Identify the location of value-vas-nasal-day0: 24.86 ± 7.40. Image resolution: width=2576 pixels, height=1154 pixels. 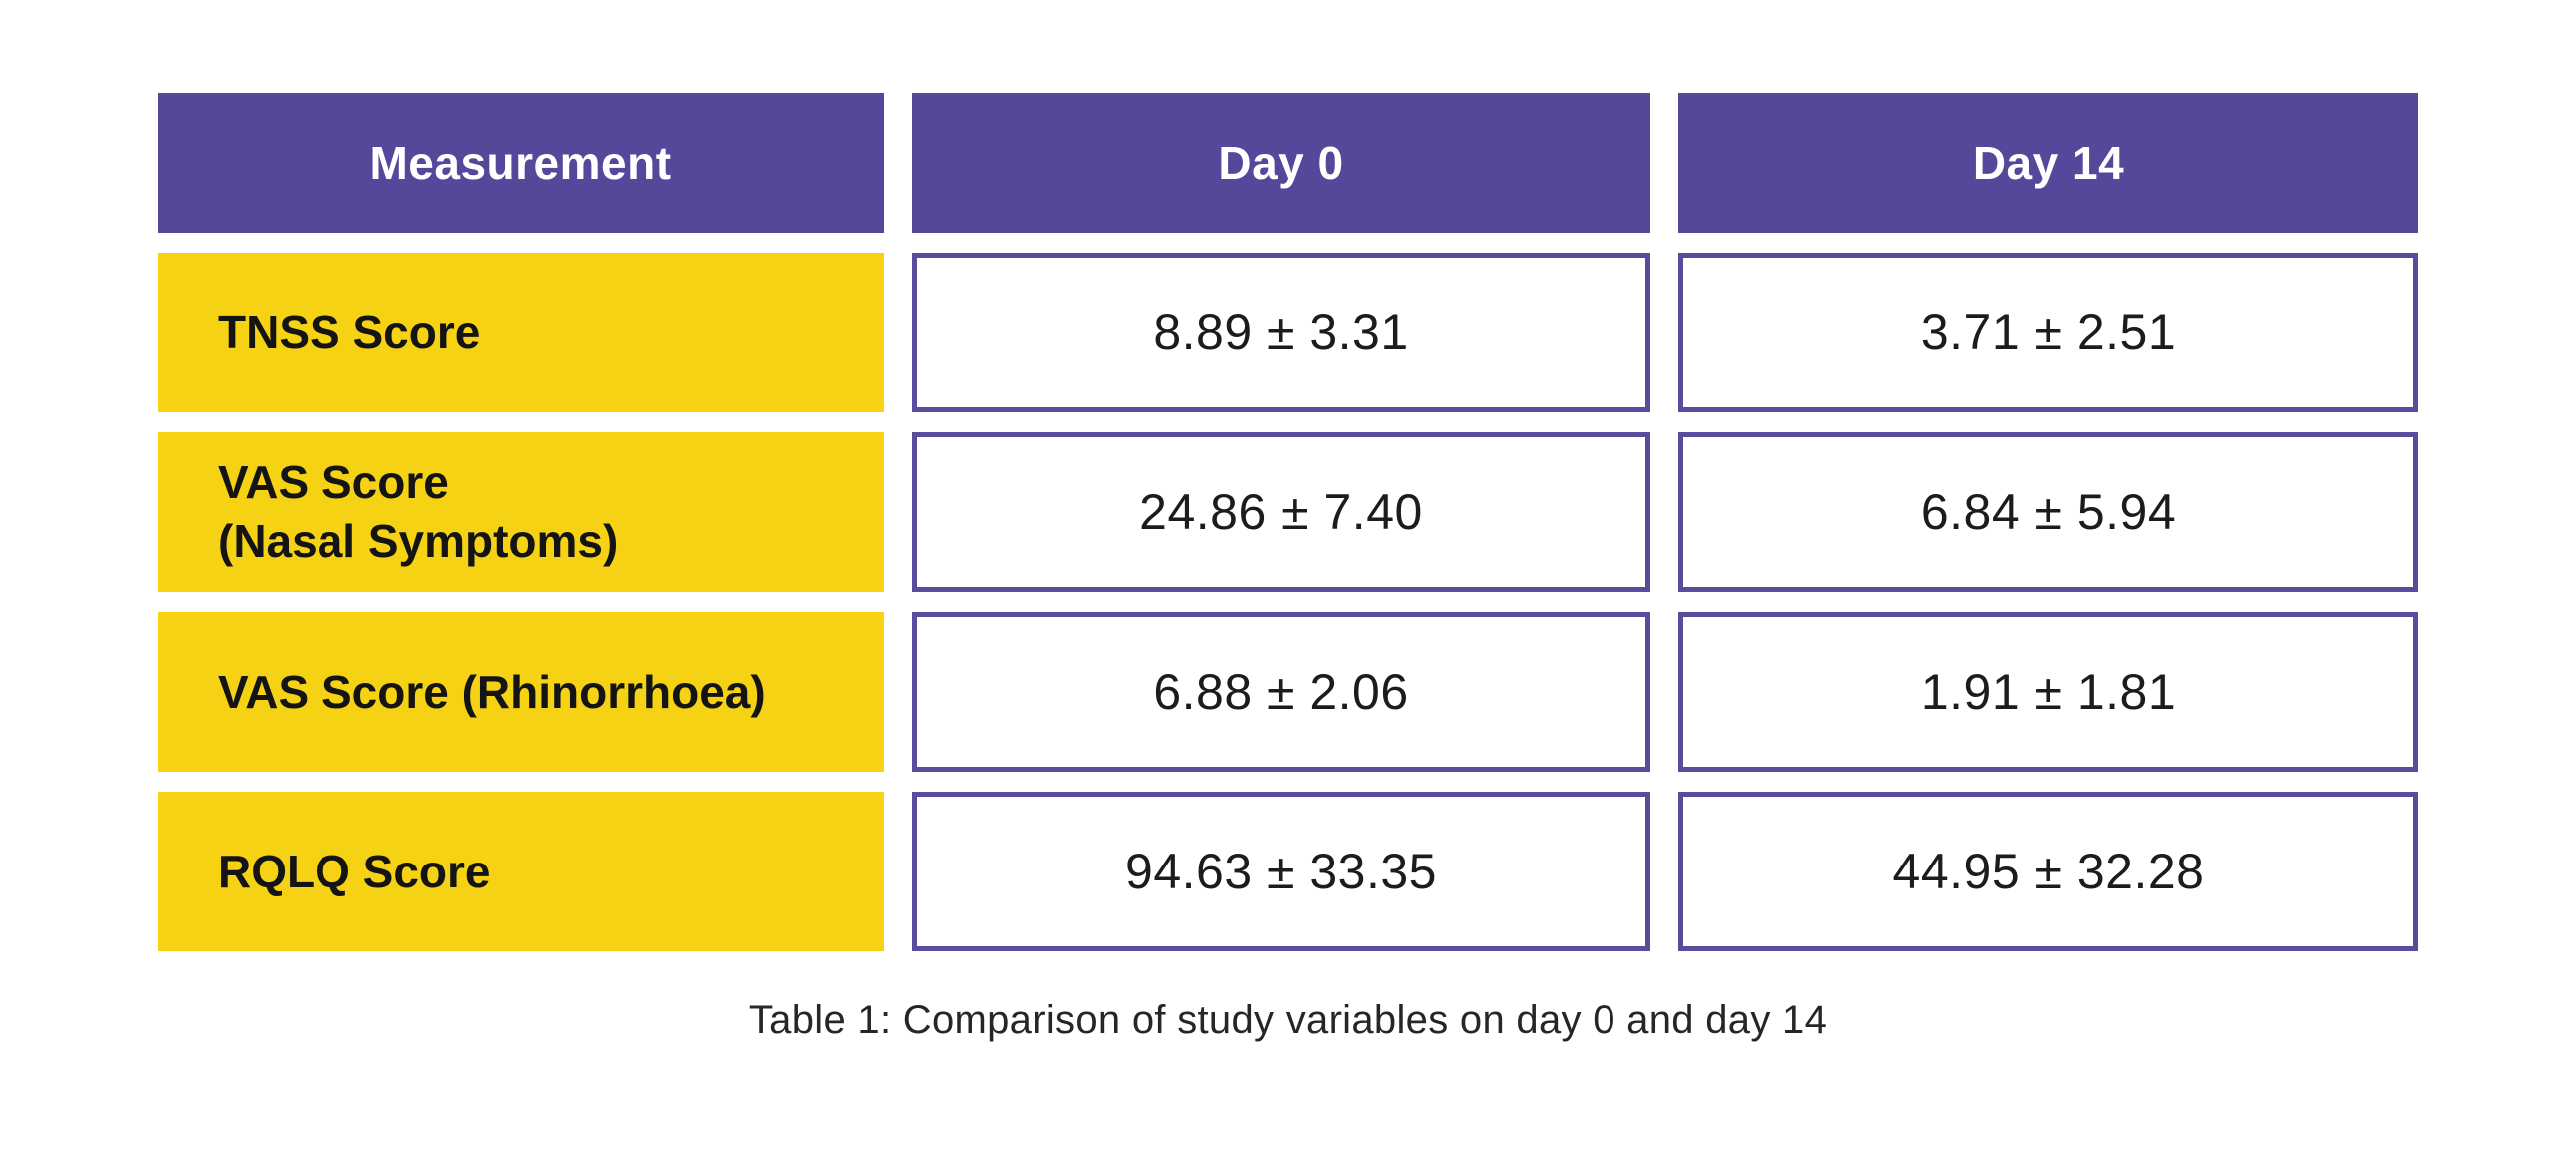
(1281, 512).